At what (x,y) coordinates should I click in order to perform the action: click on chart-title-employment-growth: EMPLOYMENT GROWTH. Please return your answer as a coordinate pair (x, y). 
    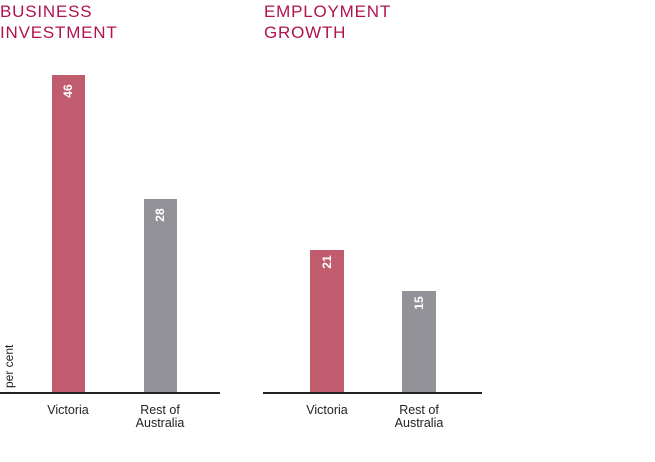
    Looking at the image, I should click on (327, 22).